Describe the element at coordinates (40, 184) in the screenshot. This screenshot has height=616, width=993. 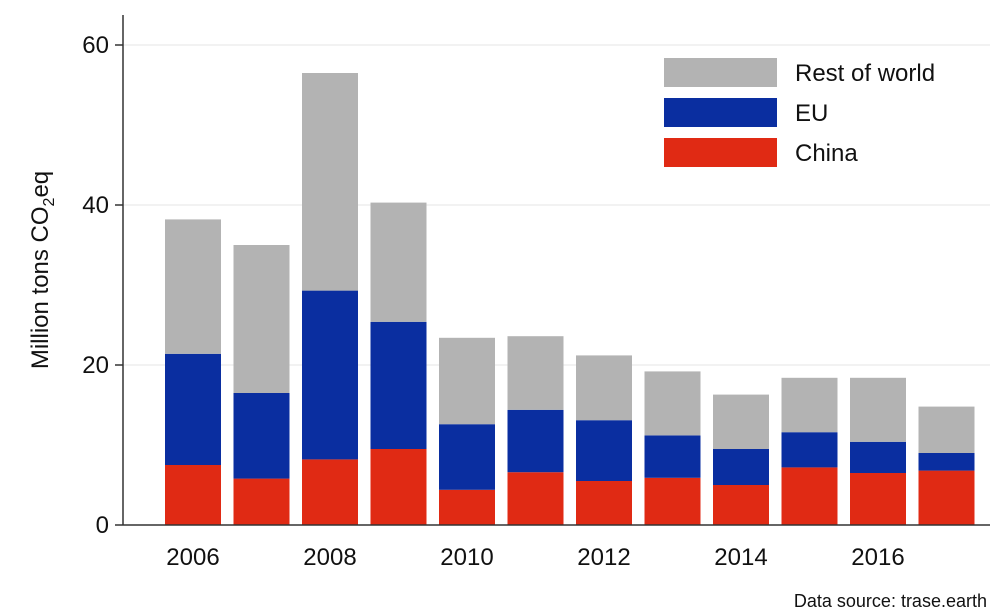
I see `y-axis-label-tail: eq` at that location.